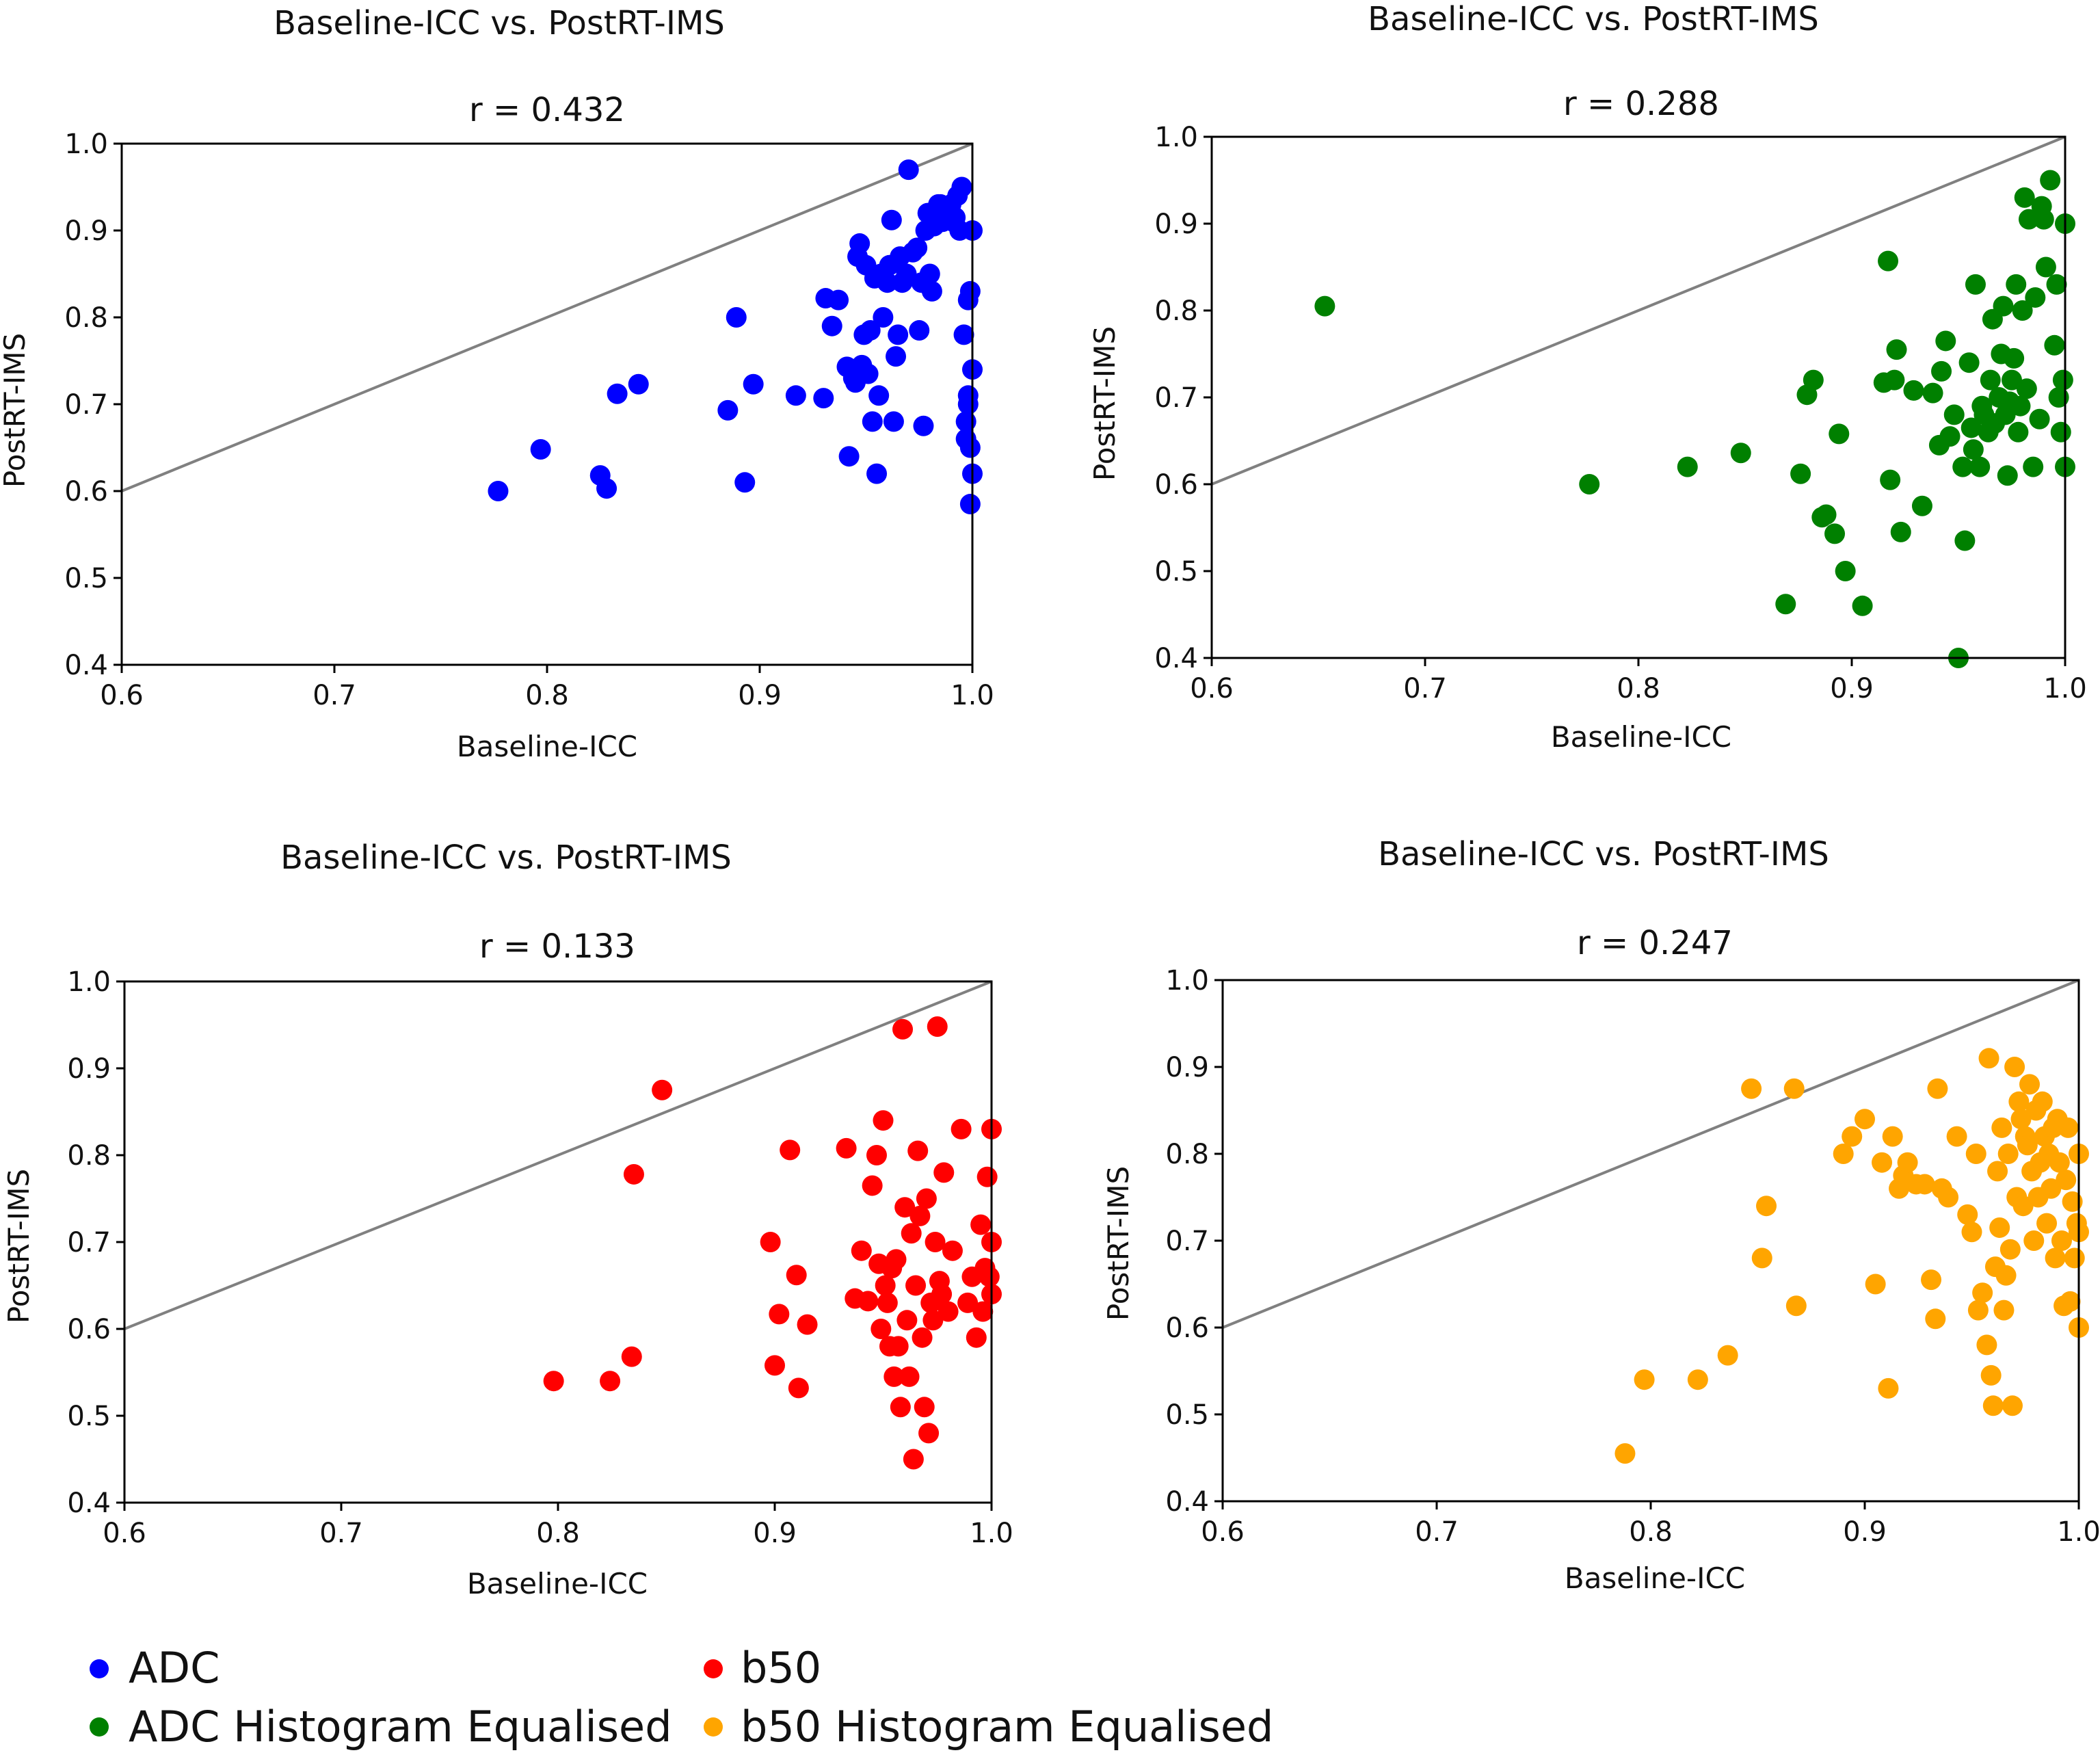 The height and width of the screenshot is (1755, 2100). What do you see at coordinates (547, 695) in the screenshot?
I see `x-tick-label: 0.8` at bounding box center [547, 695].